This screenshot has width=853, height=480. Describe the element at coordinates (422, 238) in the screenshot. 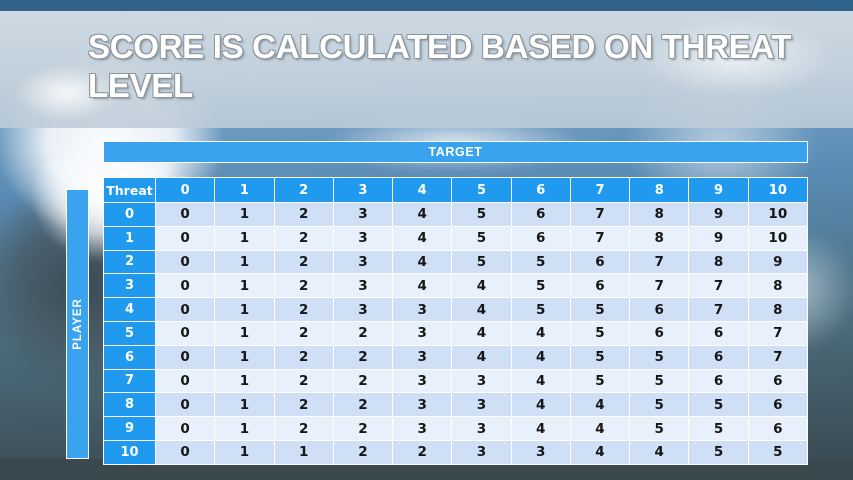

I see `score-cell-p1-t4: 4` at that location.